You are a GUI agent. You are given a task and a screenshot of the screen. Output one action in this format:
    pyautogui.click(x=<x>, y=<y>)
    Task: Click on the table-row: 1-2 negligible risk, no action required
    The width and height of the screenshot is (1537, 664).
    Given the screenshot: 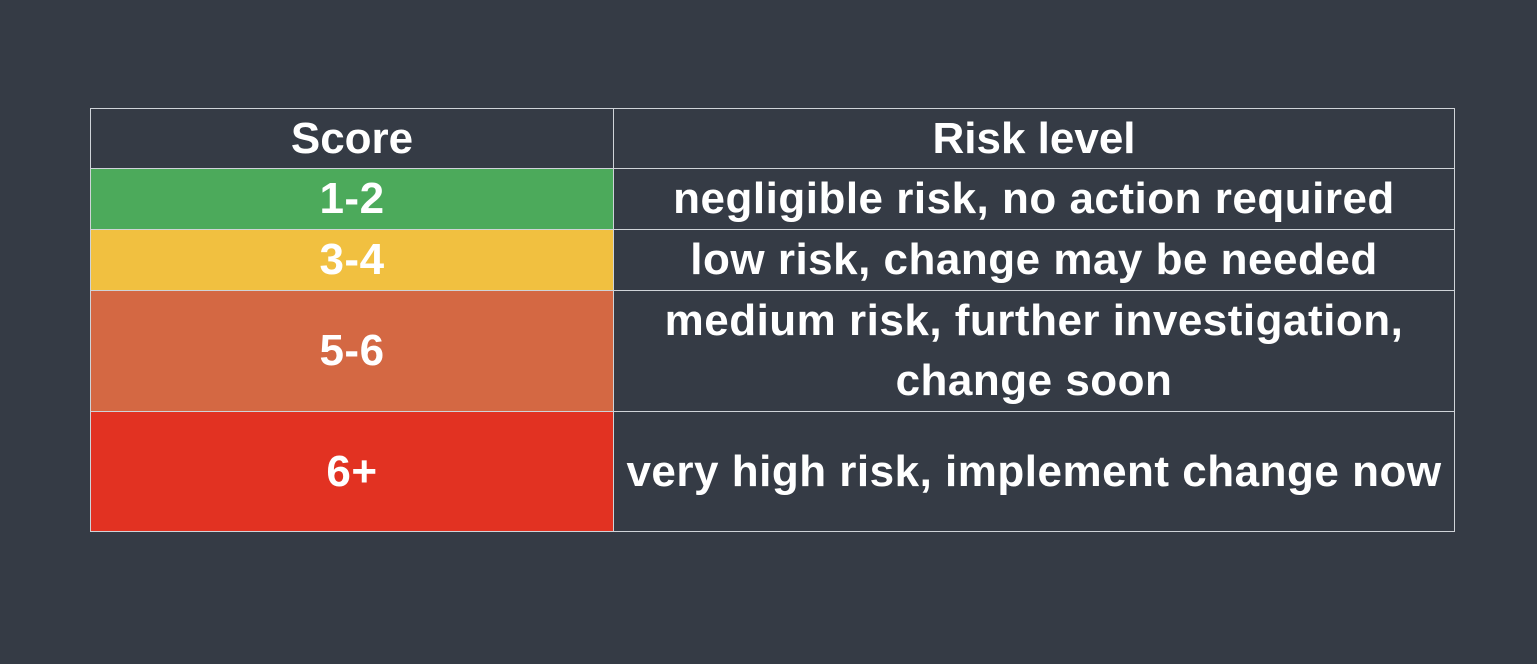 What is the action you would take?
    pyautogui.click(x=772, y=199)
    